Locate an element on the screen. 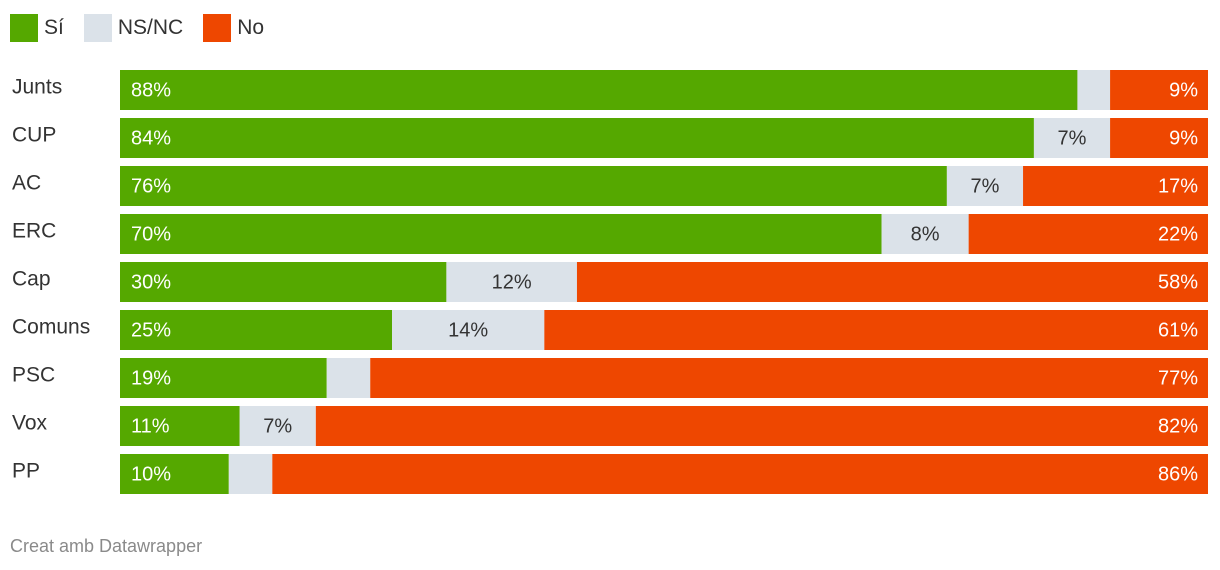 The image size is (1220, 570). value-label-nsnc-cup: 7% is located at coordinates (1072, 138).